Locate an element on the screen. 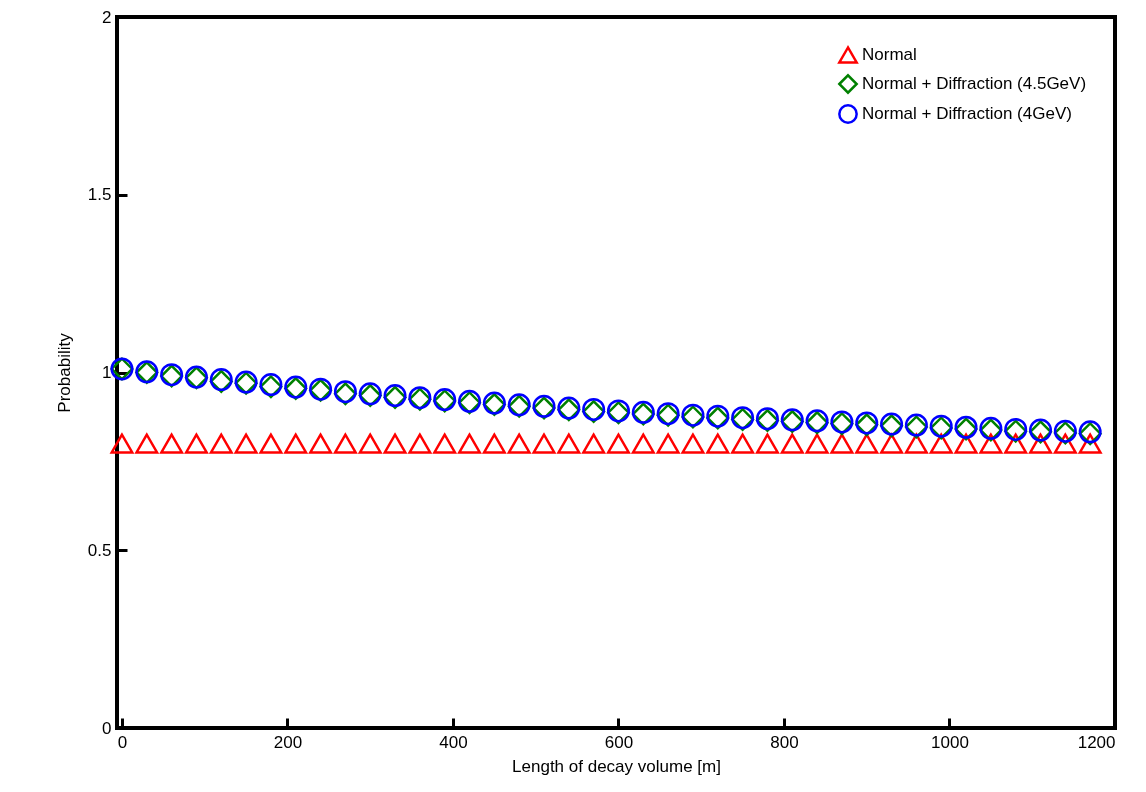  legend-label: Normal is located at coordinates (889, 54).